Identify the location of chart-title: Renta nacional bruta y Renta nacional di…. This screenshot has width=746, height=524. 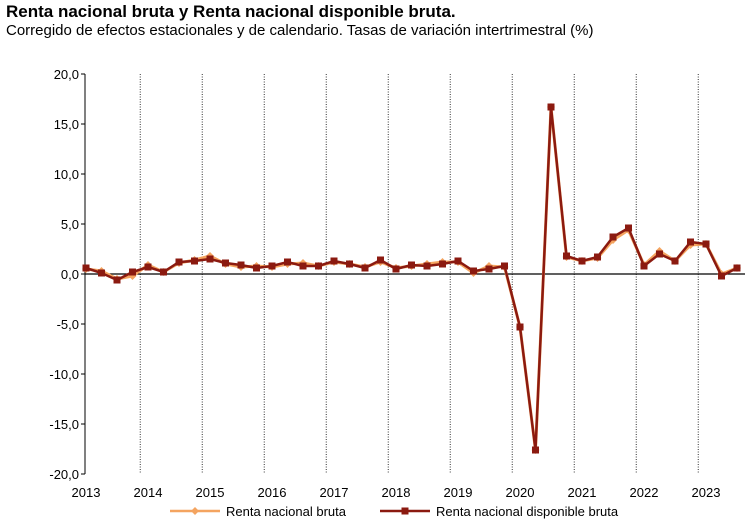
(231, 11).